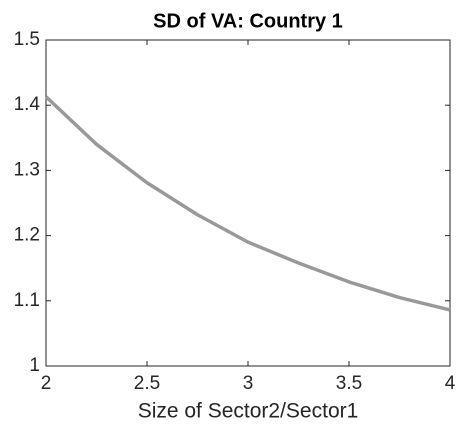 The height and width of the screenshot is (432, 460). Describe the element at coordinates (349, 383) in the screenshot. I see `x-tick-label: 3.5` at that location.